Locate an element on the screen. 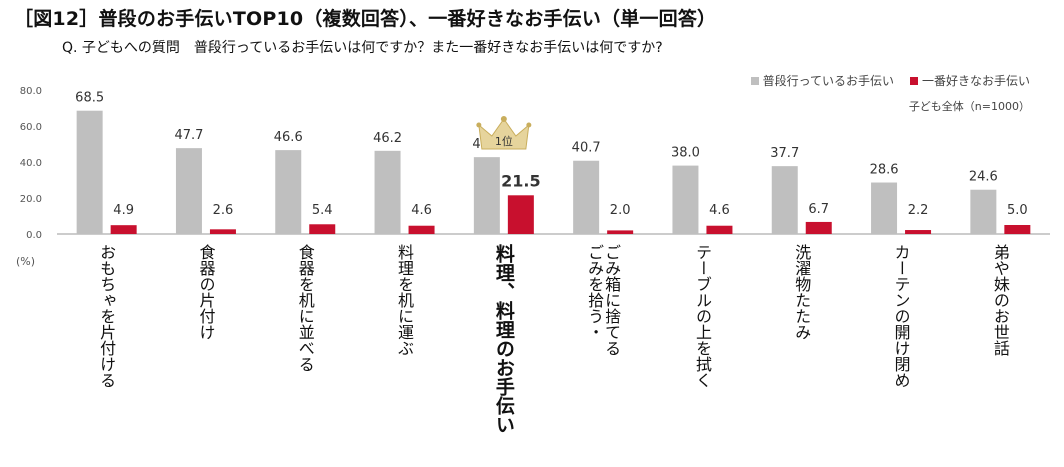 The image size is (1064, 467). category-label: 料理、料理のお手伝い is located at coordinates (504, 338).